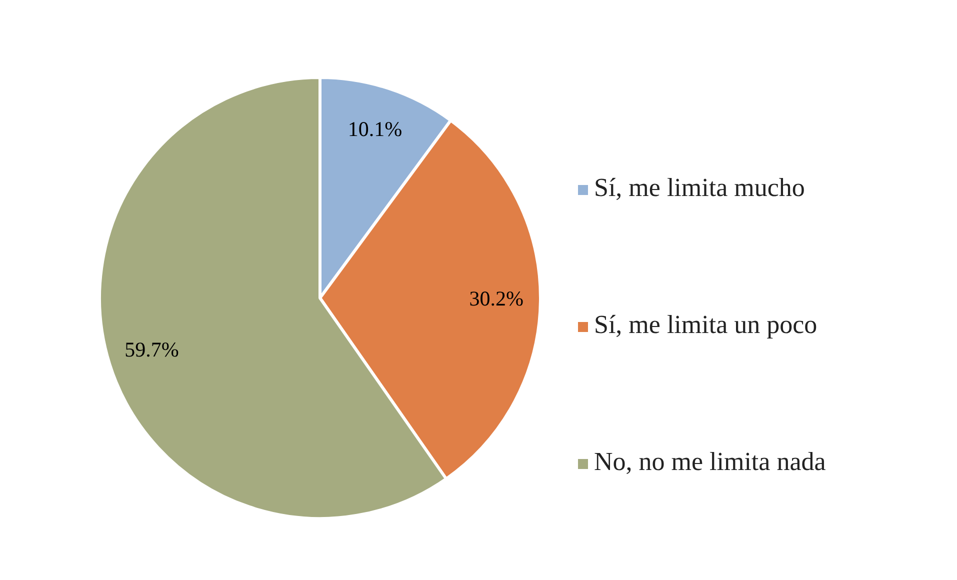  Describe the element at coordinates (151, 349) in the screenshot. I see `data-label: 59.7%` at that location.